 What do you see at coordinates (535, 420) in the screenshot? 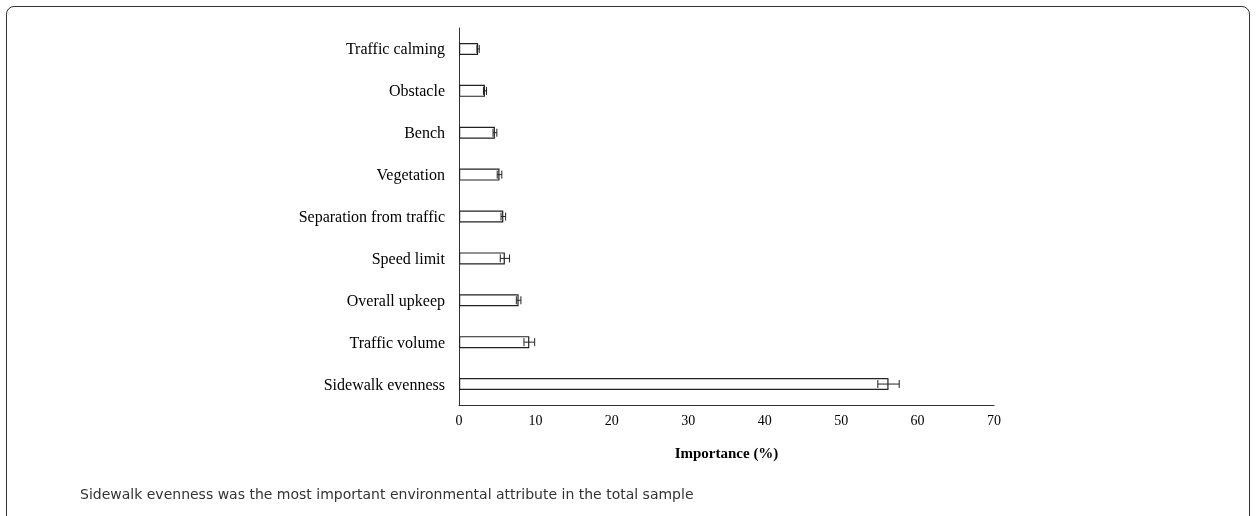
I see `x-tick-label: 10` at bounding box center [535, 420].